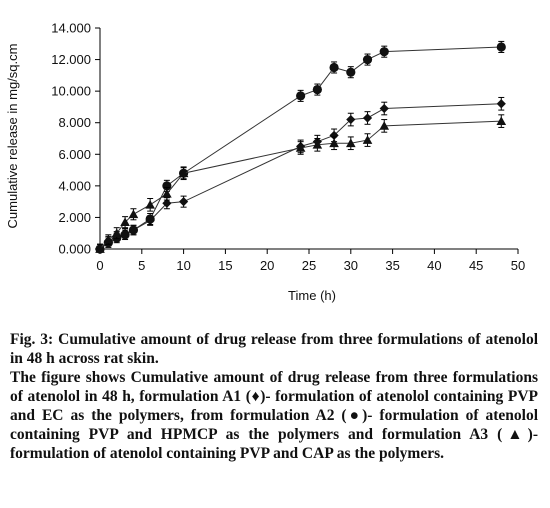 This screenshot has width=550, height=508. Describe the element at coordinates (392, 265) in the screenshot. I see `x-tick-label: 35` at that location.